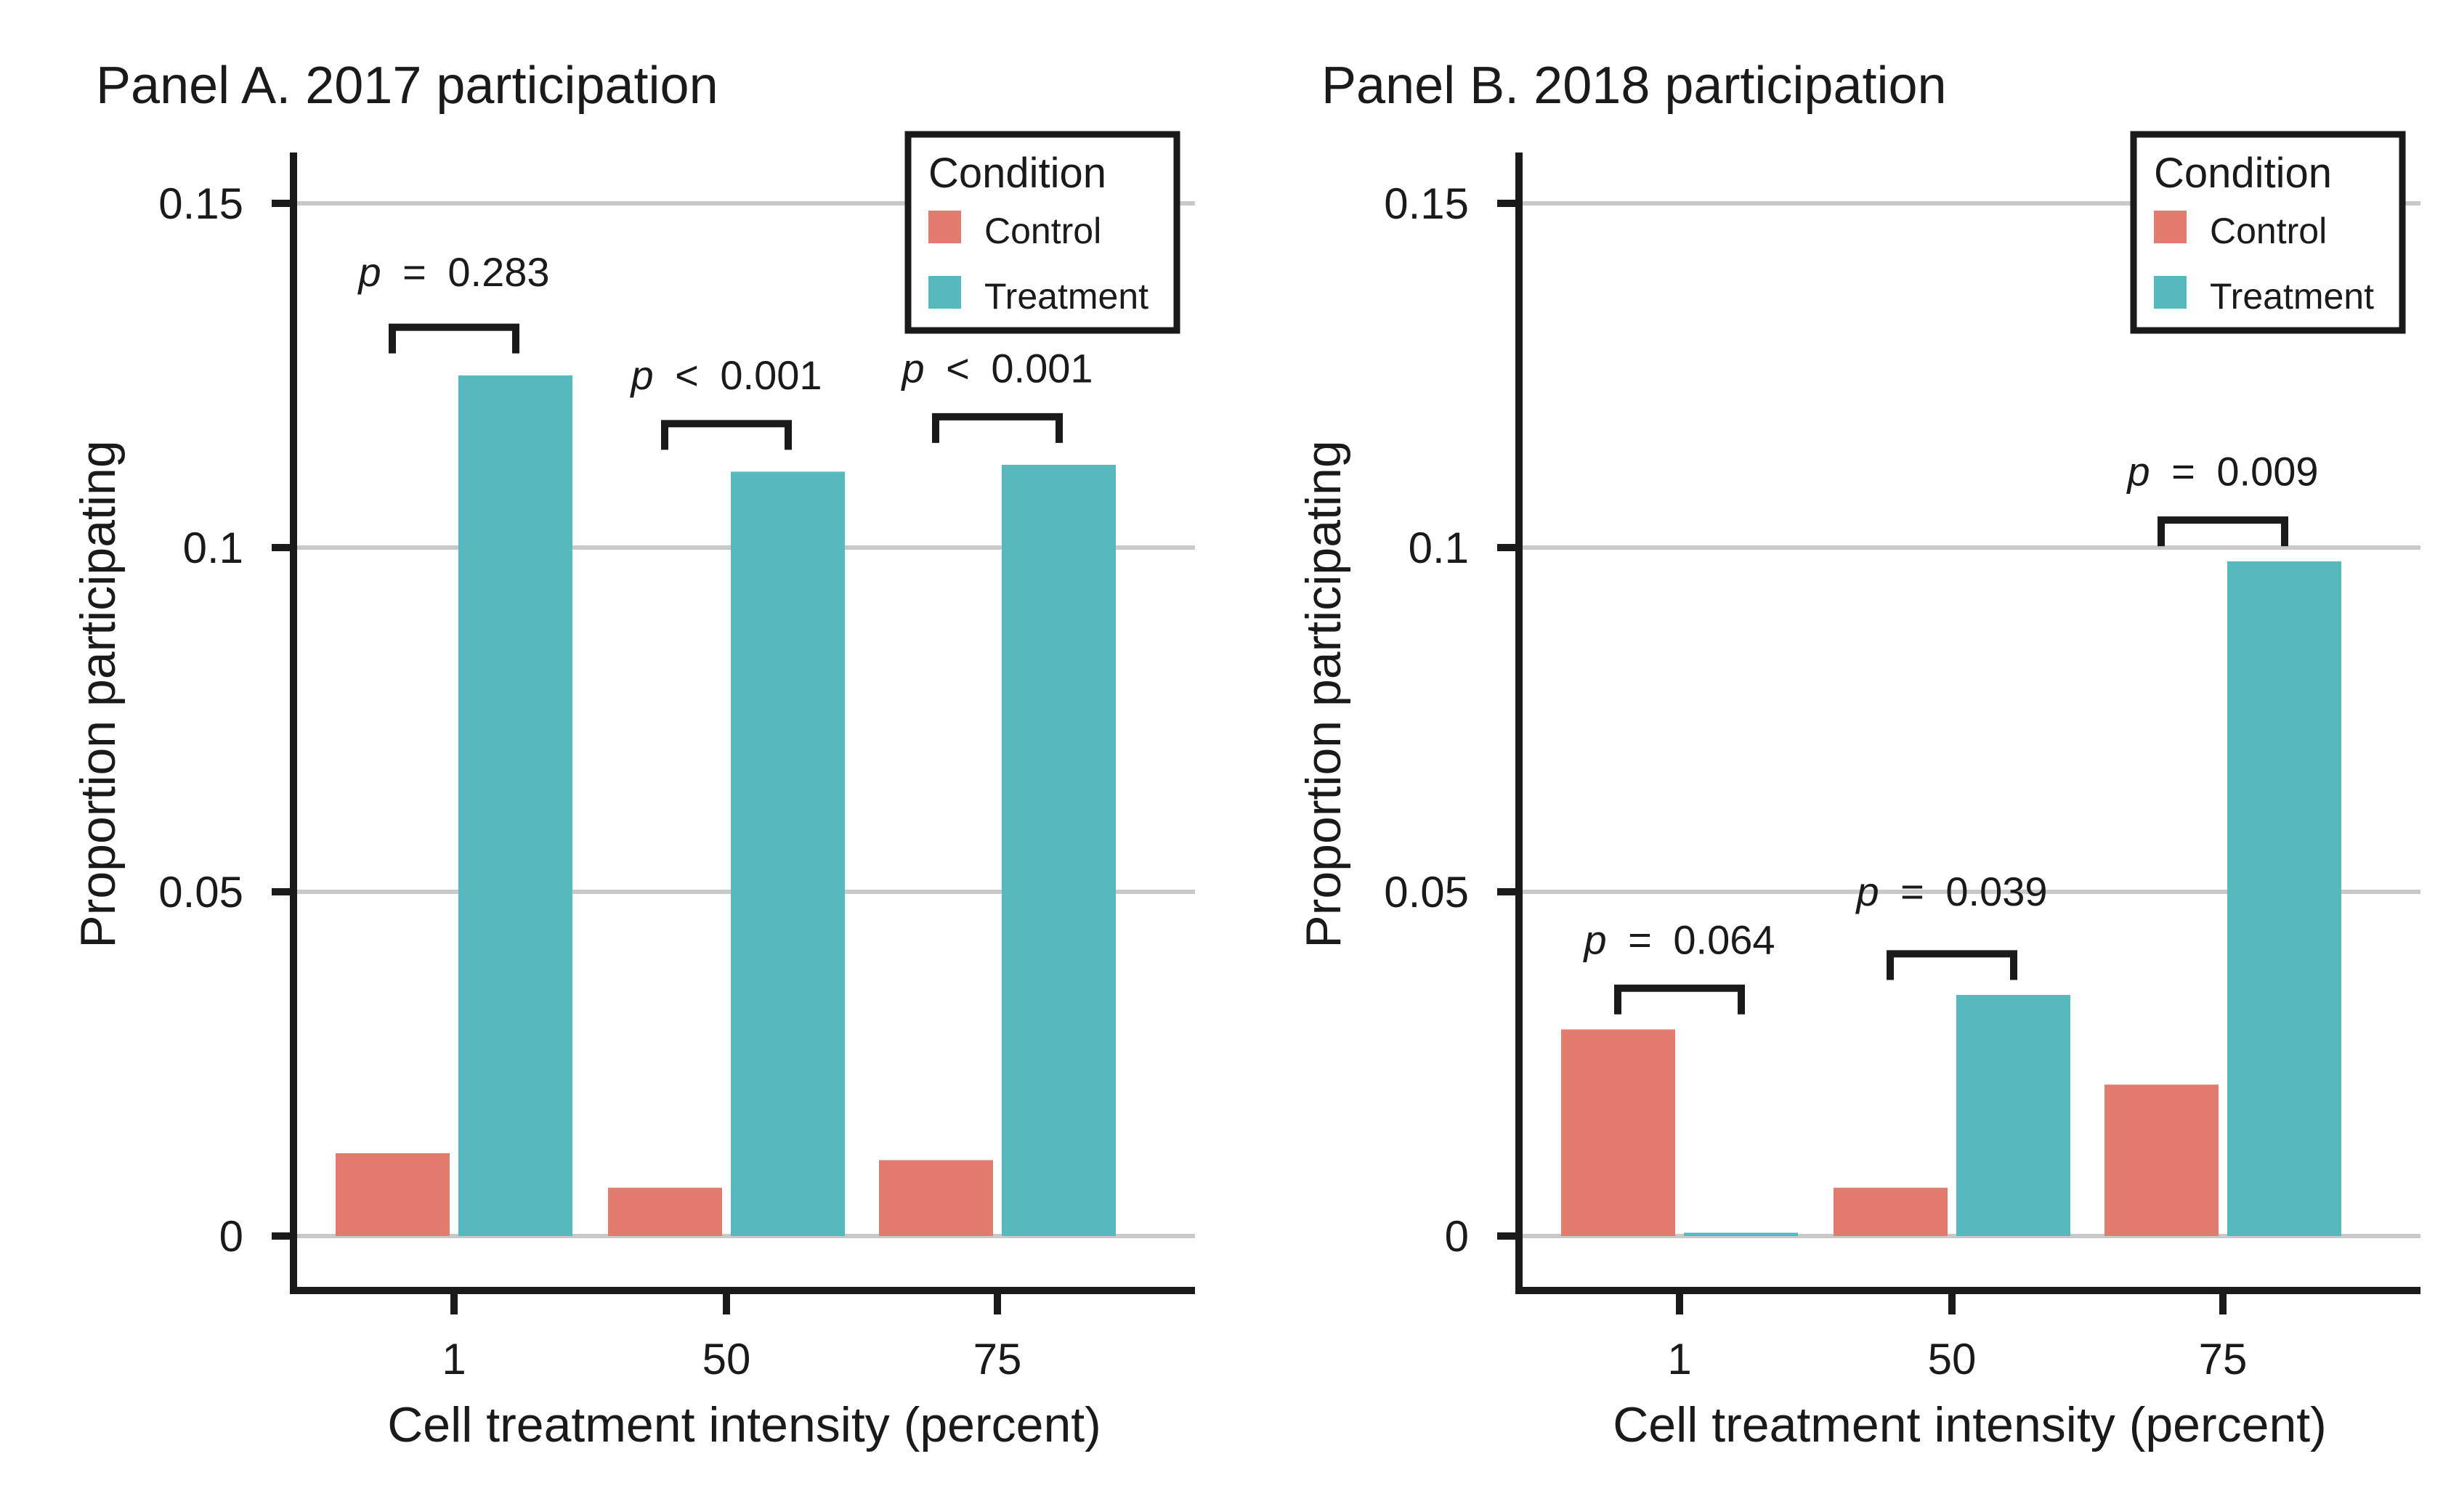 The width and height of the screenshot is (2451, 1512). I want to click on panel-title: Panel A. 2017 participation, so click(407, 86).